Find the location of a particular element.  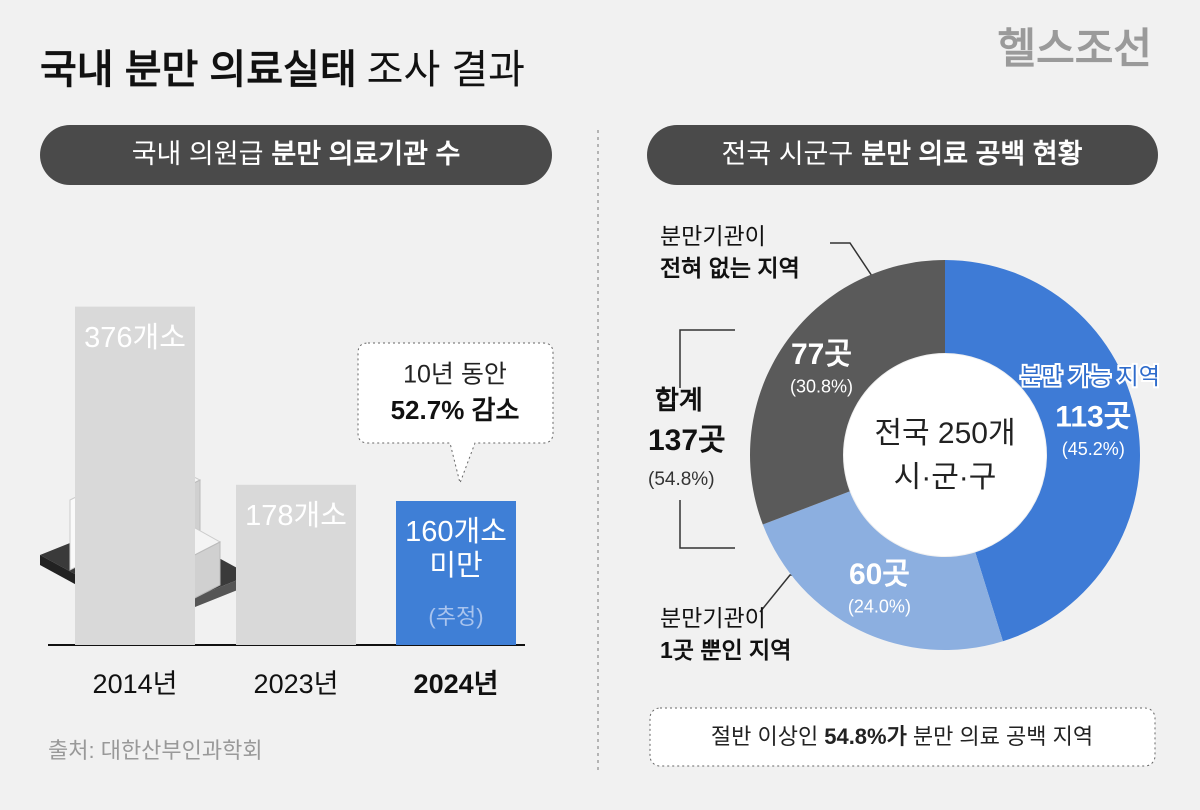

title-bold: 국내 분만 의료실태 is located at coordinates (198, 70).